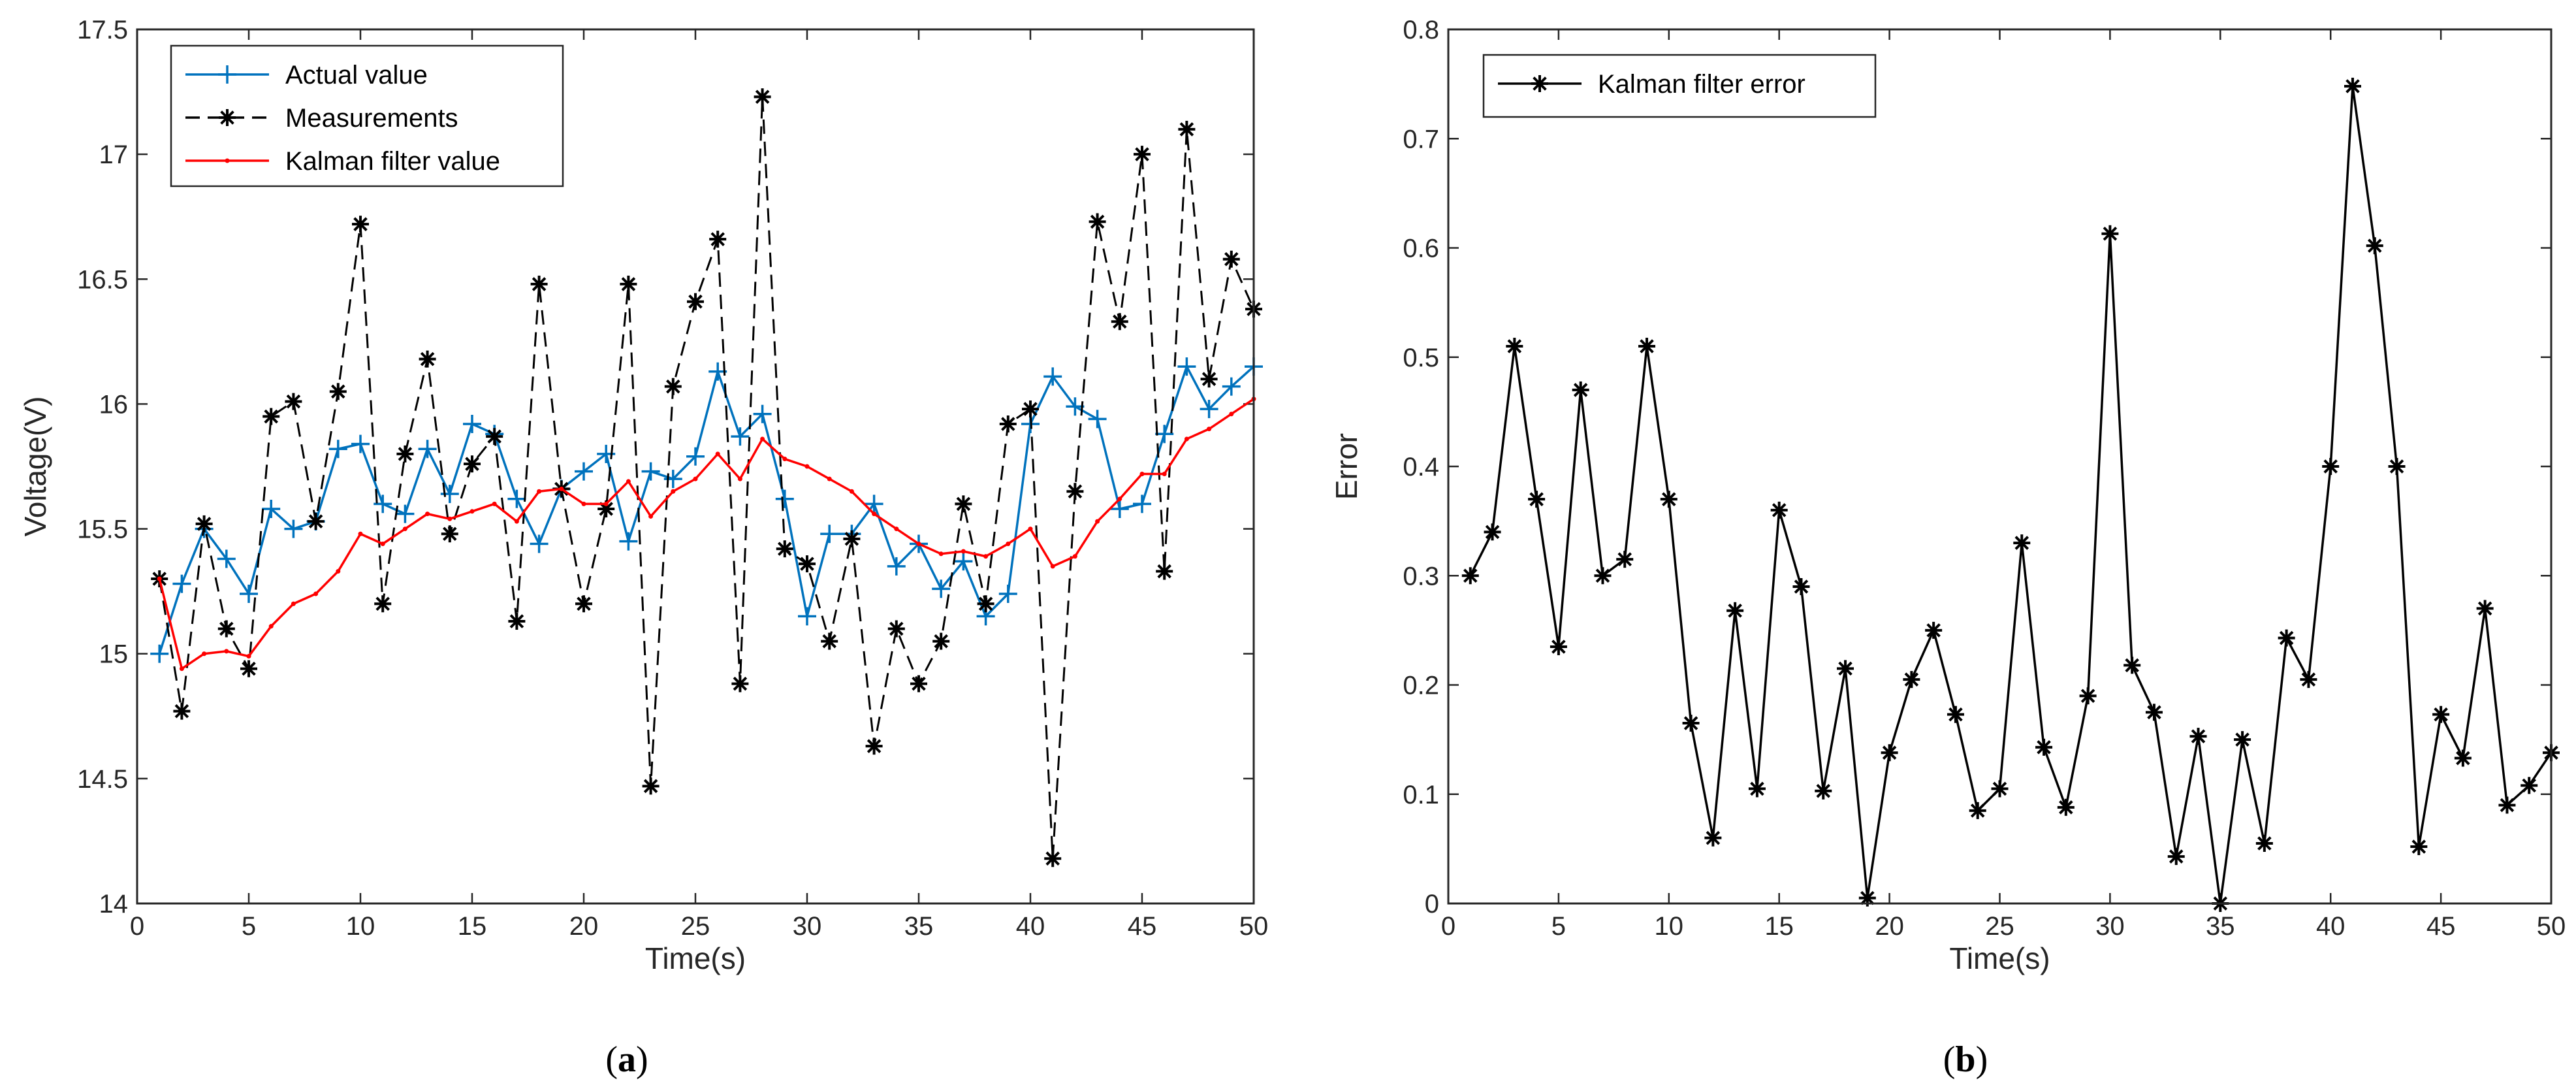 This screenshot has height=1089, width=2576. What do you see at coordinates (1890, 926) in the screenshot?
I see `x-tick-label: 20` at bounding box center [1890, 926].